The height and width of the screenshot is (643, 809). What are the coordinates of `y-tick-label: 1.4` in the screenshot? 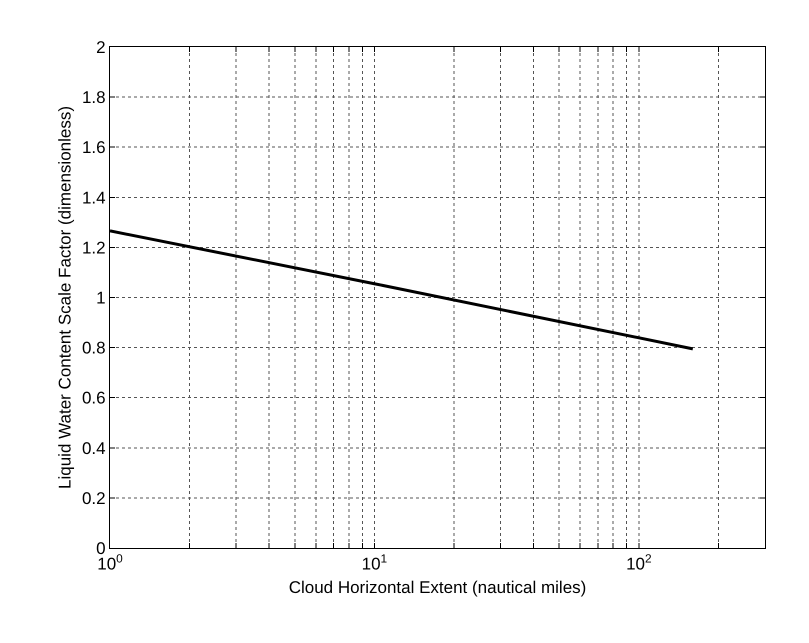 It's located at (94, 198).